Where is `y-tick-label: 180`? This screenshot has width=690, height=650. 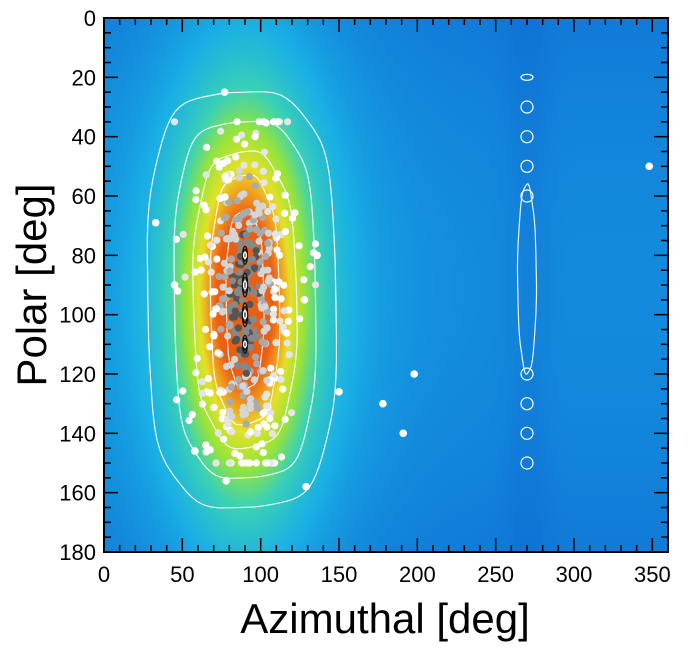
y-tick-label: 180 is located at coordinates (77, 552).